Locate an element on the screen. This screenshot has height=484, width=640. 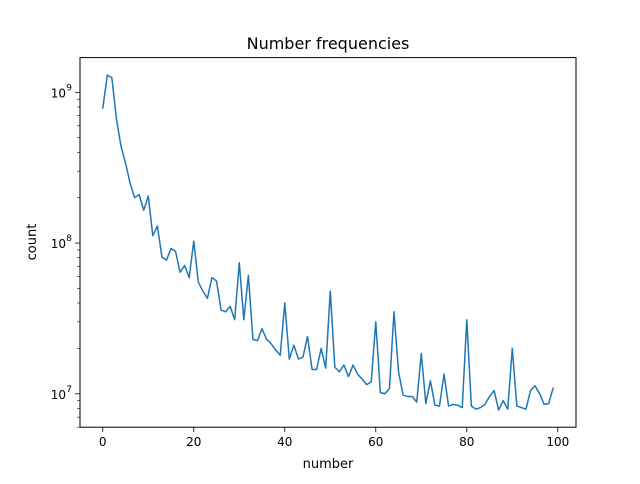
x-axis-label: number is located at coordinates (328, 464).